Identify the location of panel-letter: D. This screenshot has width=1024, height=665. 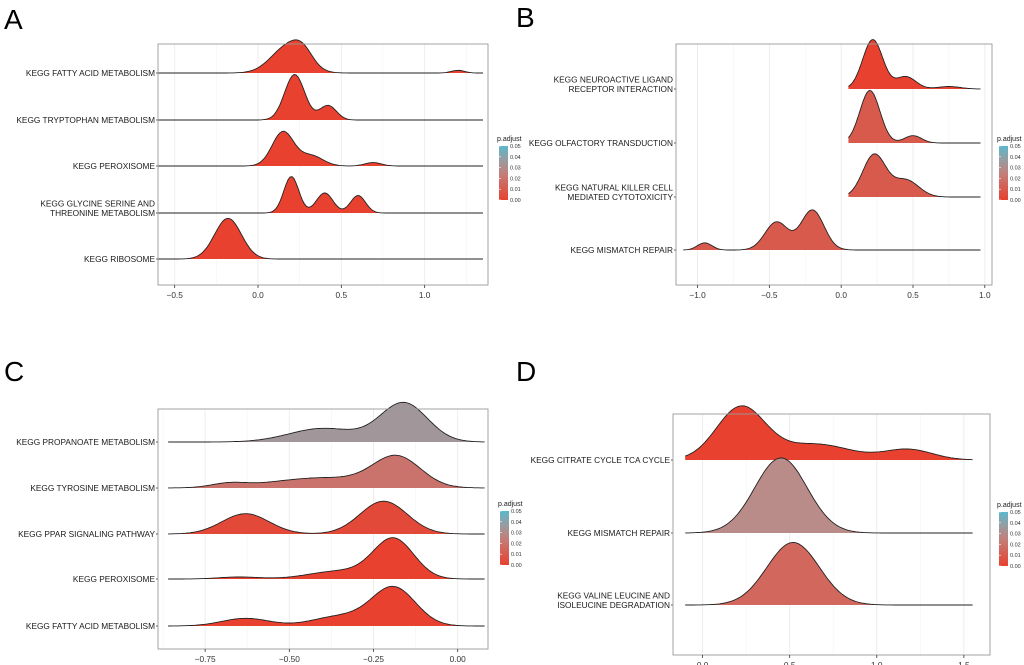
(526, 371).